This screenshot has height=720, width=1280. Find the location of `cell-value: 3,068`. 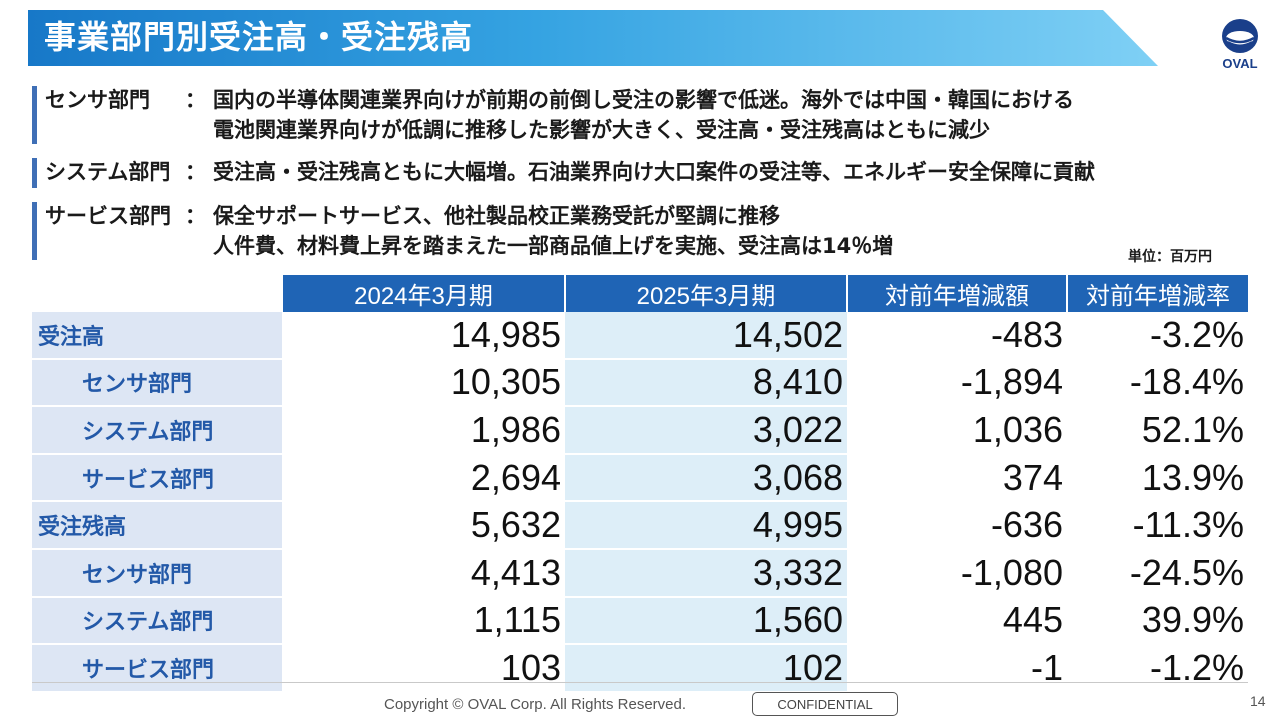

cell-value: 3,068 is located at coordinates (706, 478).